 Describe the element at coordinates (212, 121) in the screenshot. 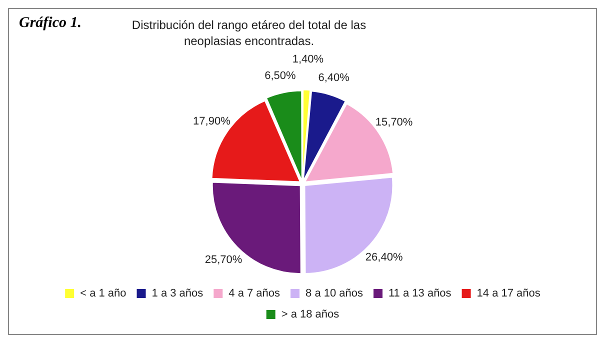

I see `data-label: 17,90%` at that location.